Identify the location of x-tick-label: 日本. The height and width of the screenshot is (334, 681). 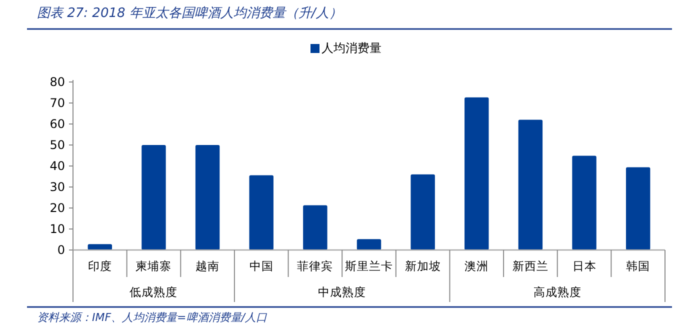
(584, 266).